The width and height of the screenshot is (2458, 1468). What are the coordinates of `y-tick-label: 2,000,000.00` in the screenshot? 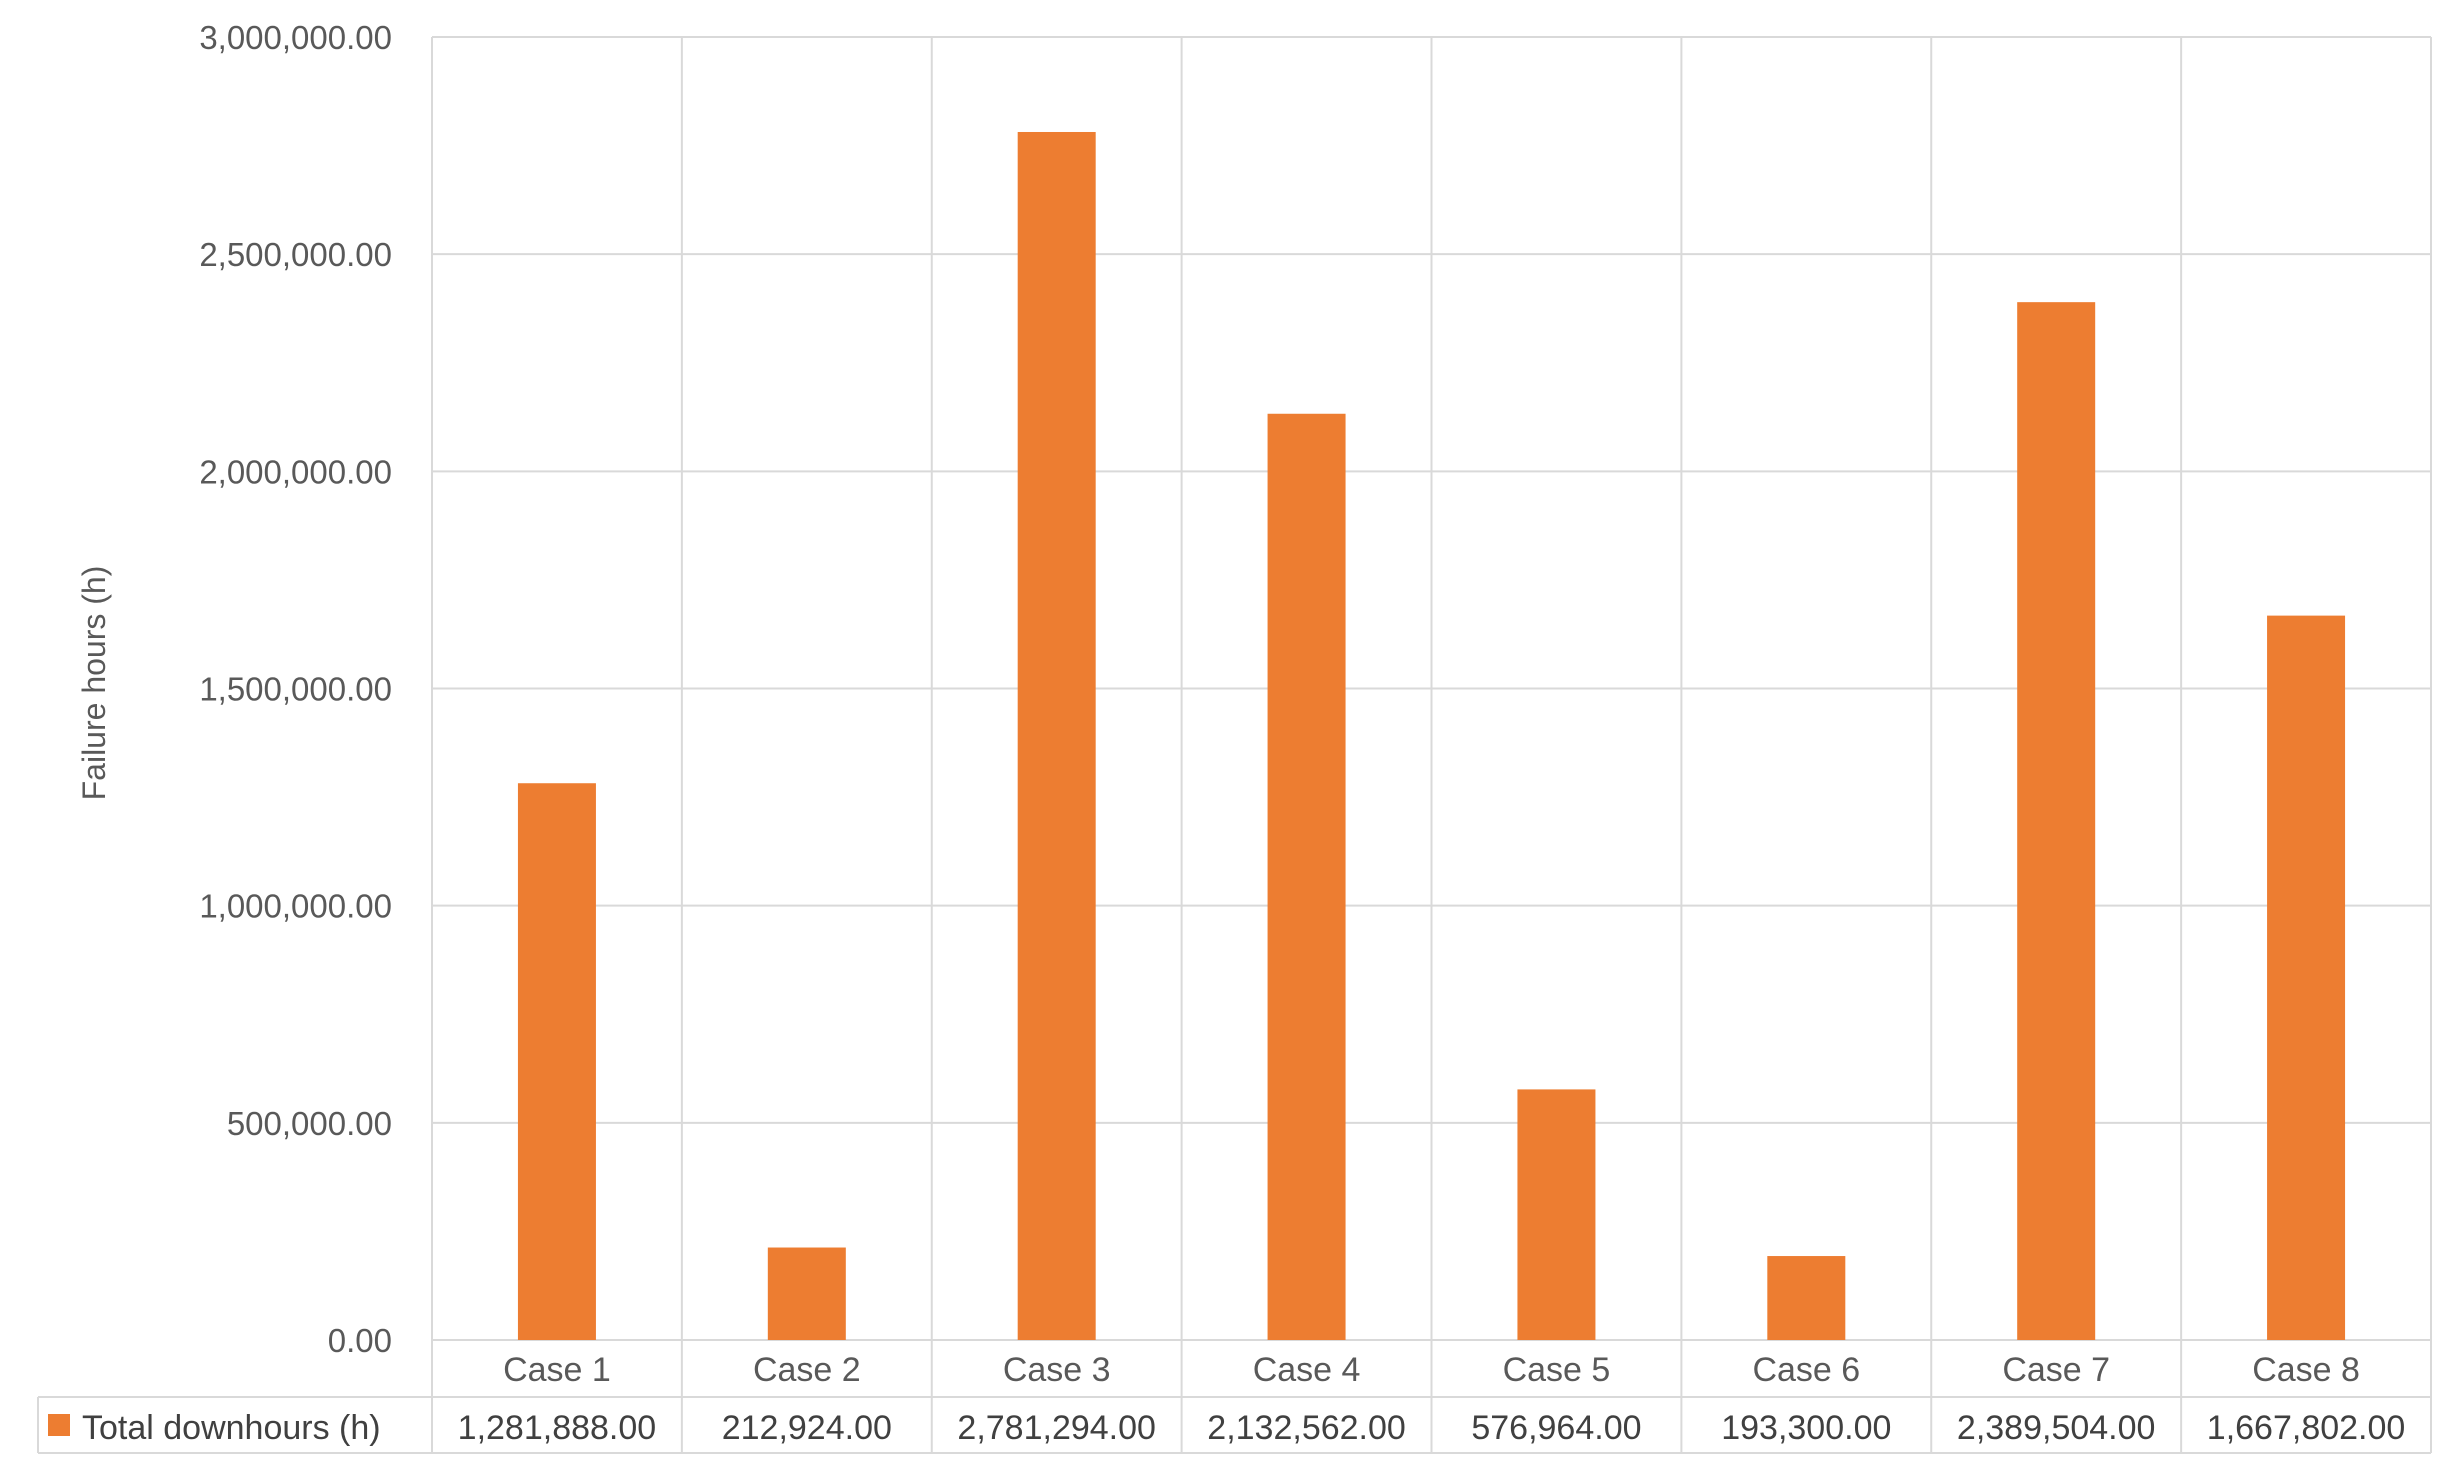 It's located at (295, 471).